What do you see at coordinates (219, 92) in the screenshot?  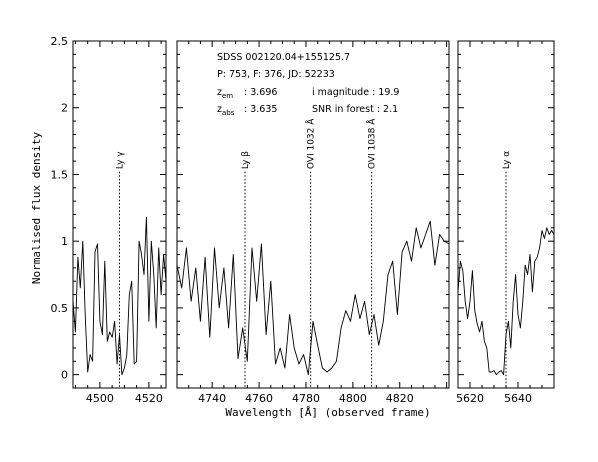 I see `z-emission-label: z` at bounding box center [219, 92].